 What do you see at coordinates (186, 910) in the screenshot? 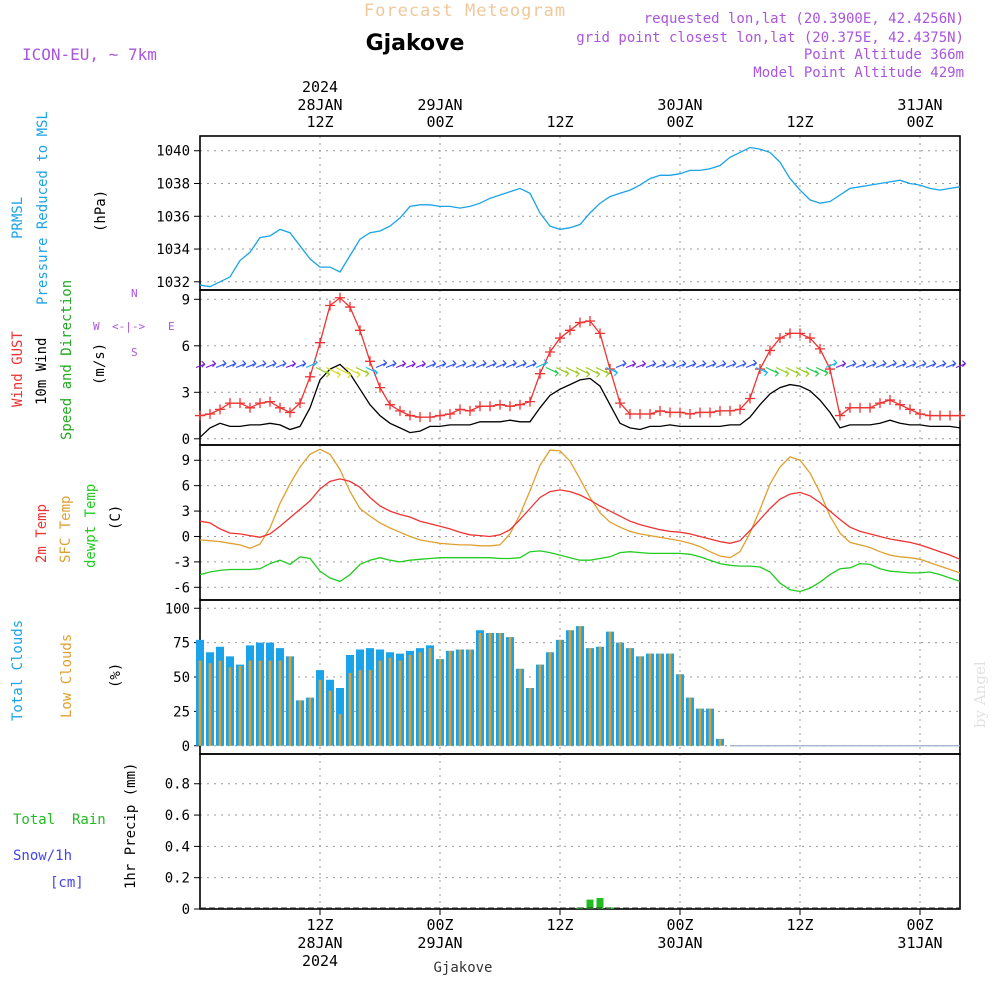
I see `y-tick-label: 0` at bounding box center [186, 910].